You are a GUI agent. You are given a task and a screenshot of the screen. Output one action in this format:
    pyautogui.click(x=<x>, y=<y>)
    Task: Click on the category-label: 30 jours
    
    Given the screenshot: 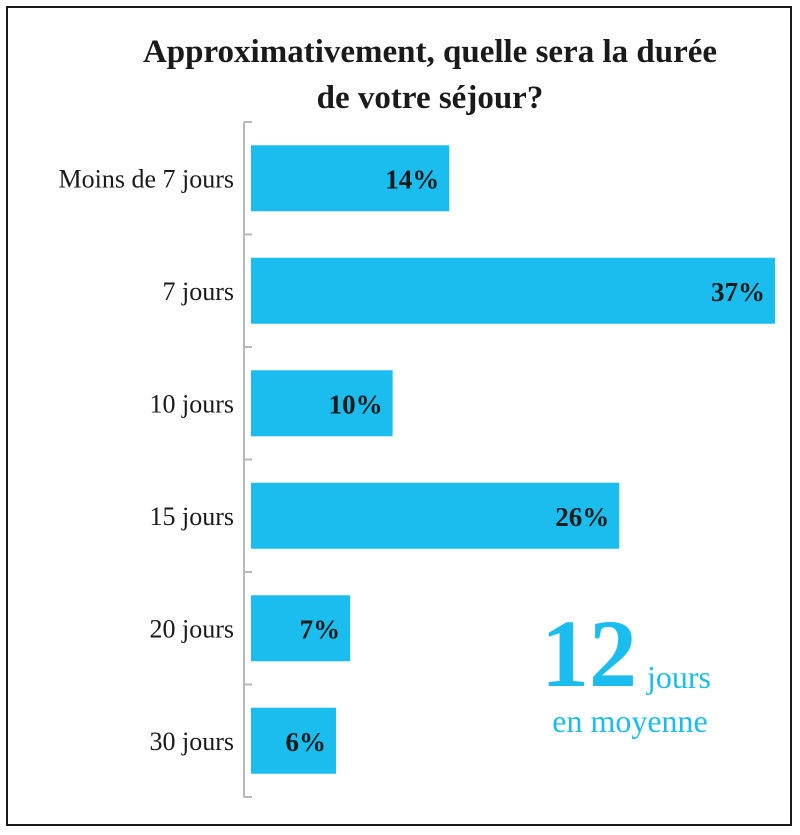 What is the action you would take?
    pyautogui.click(x=192, y=741)
    